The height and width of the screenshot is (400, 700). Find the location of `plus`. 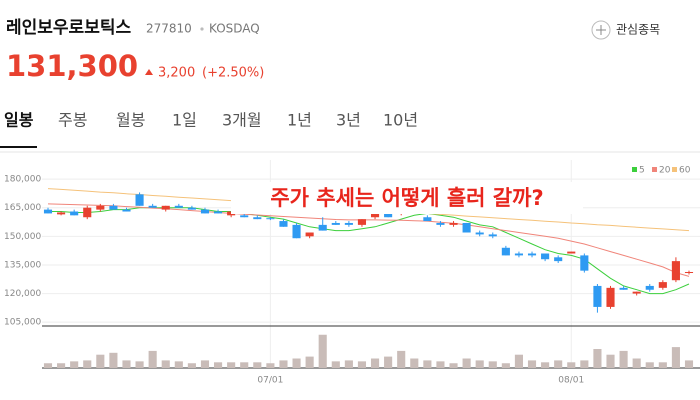

plus is located at coordinates (601, 30).